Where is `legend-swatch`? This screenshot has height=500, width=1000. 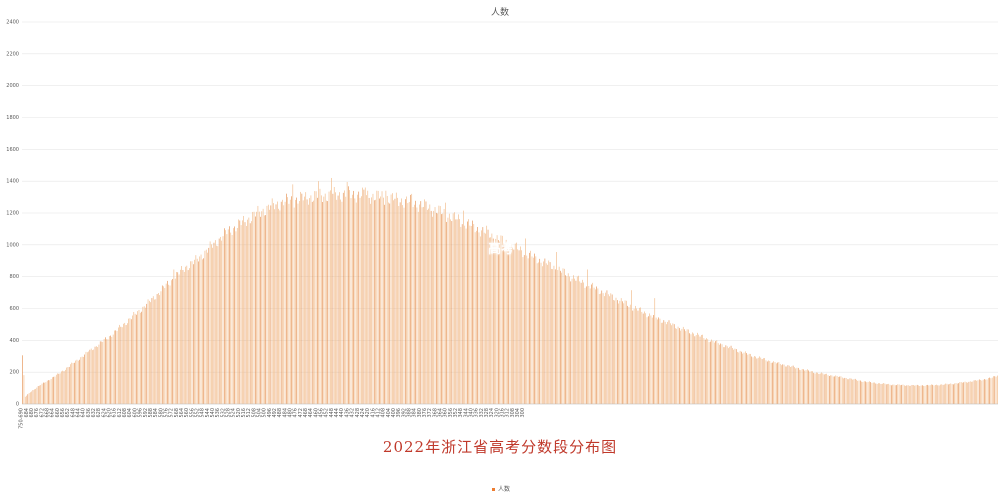
legend-swatch is located at coordinates (493, 489).